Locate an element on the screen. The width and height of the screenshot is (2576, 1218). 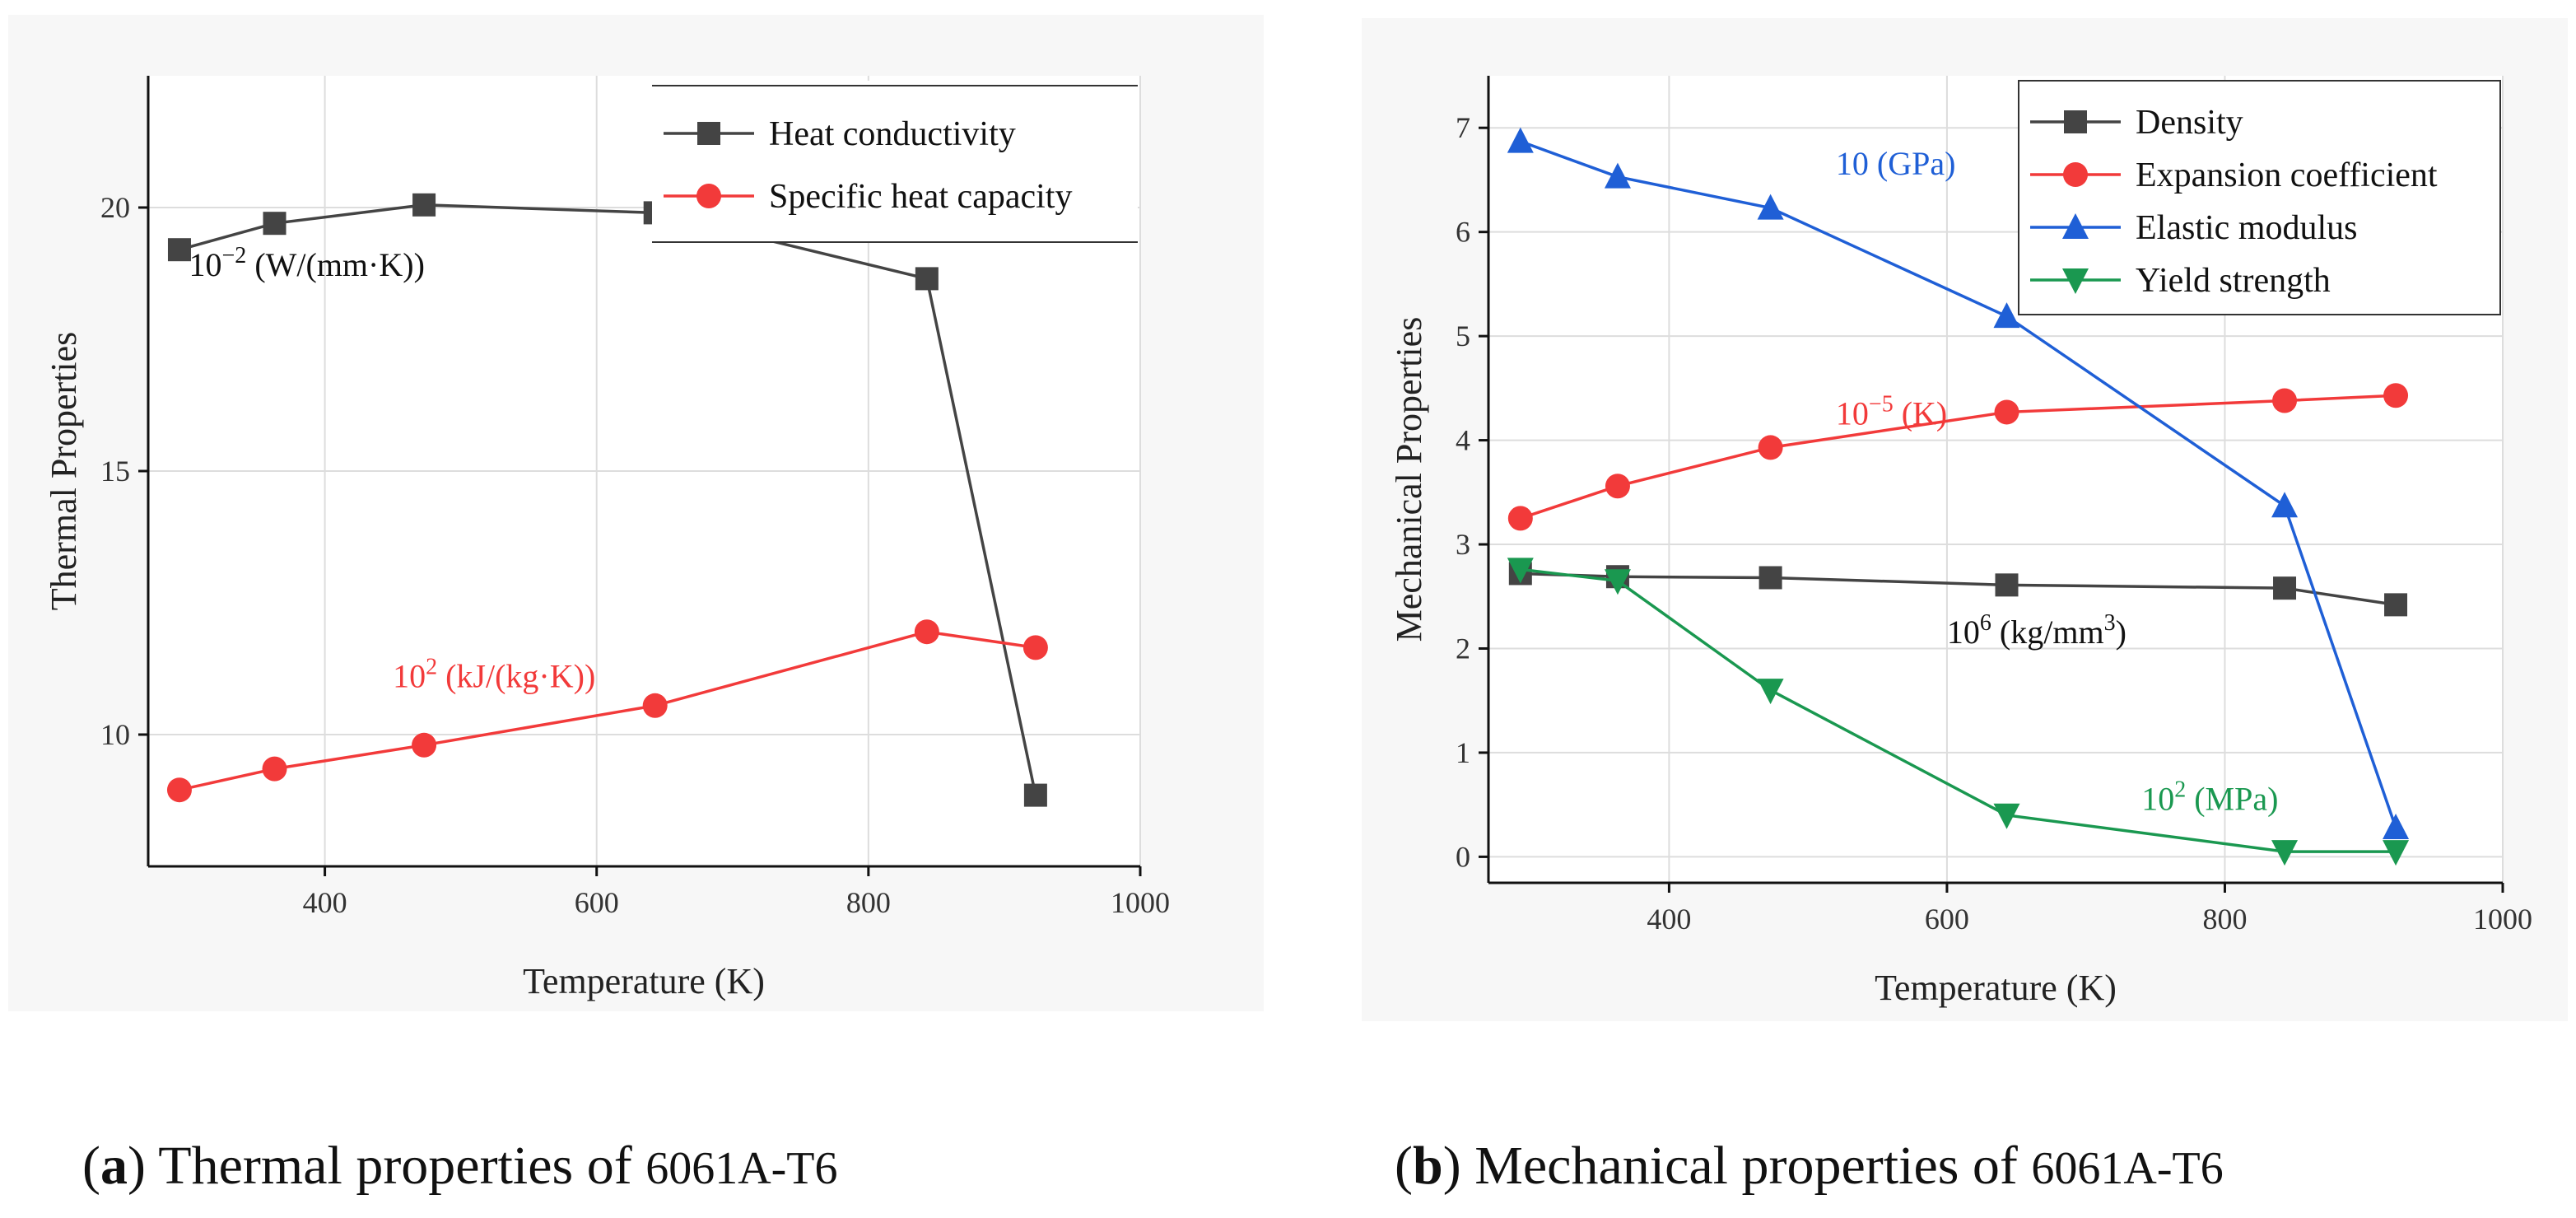
chart-a-annotations: 10−2 (W/(mm·K)) 102 (kJ/(kg·K)) is located at coordinates (392, 468).